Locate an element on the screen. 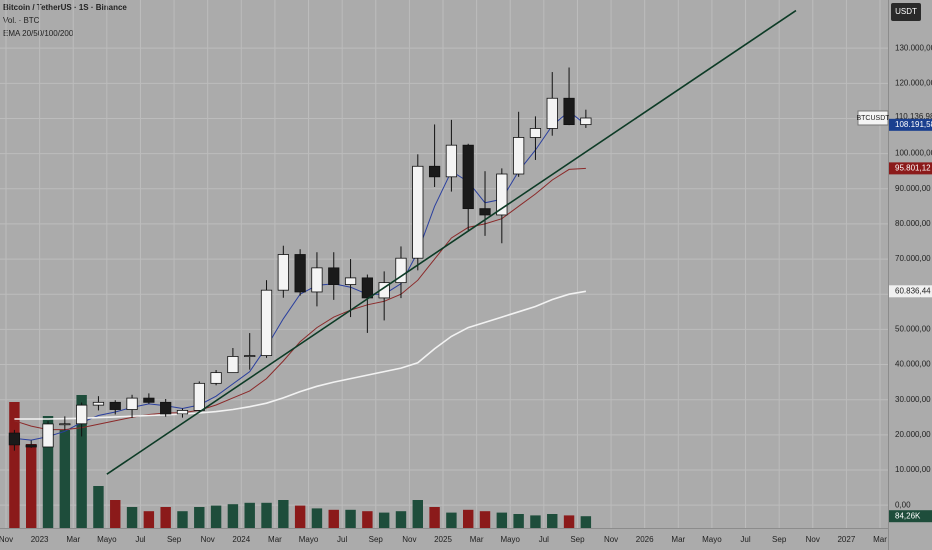 This screenshot has width=932, height=550. currency: USDT is located at coordinates (906, 11).